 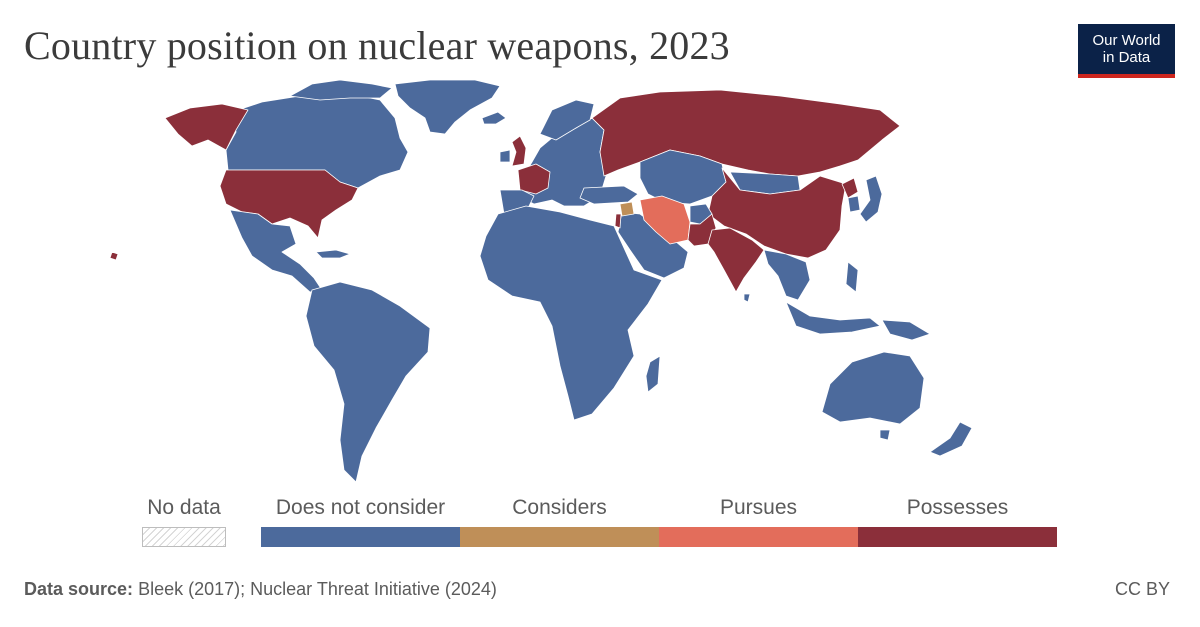 I want to click on region-syria, so click(x=627, y=209).